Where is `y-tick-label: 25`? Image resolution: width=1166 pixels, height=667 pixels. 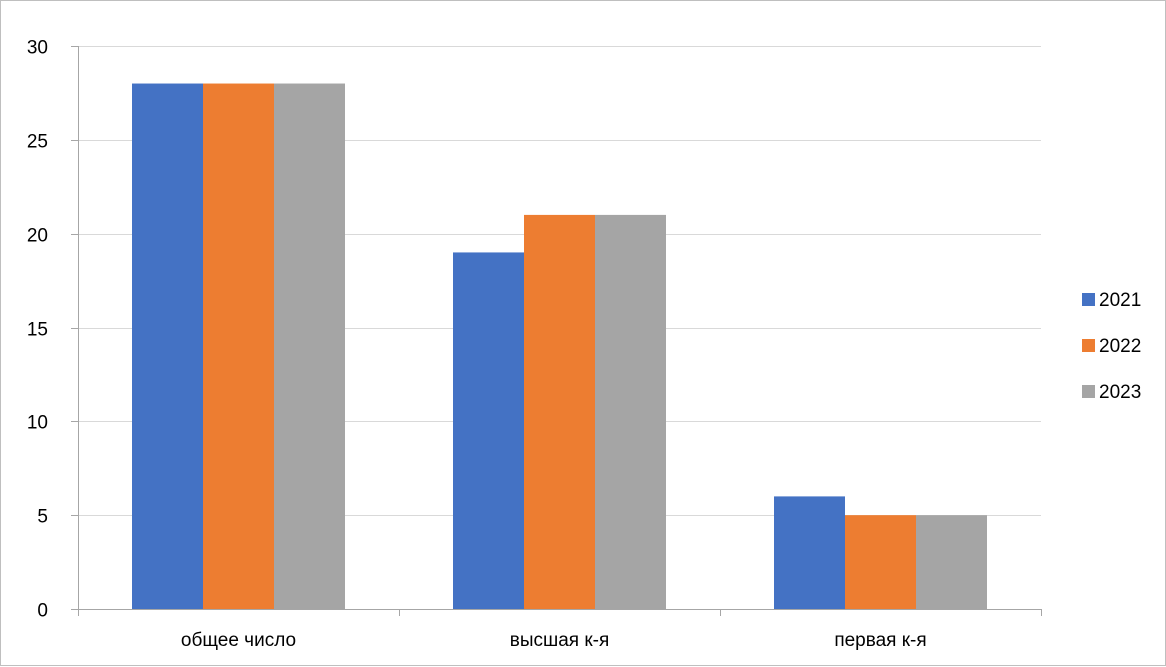
y-tick-label: 25 is located at coordinates (37, 142).